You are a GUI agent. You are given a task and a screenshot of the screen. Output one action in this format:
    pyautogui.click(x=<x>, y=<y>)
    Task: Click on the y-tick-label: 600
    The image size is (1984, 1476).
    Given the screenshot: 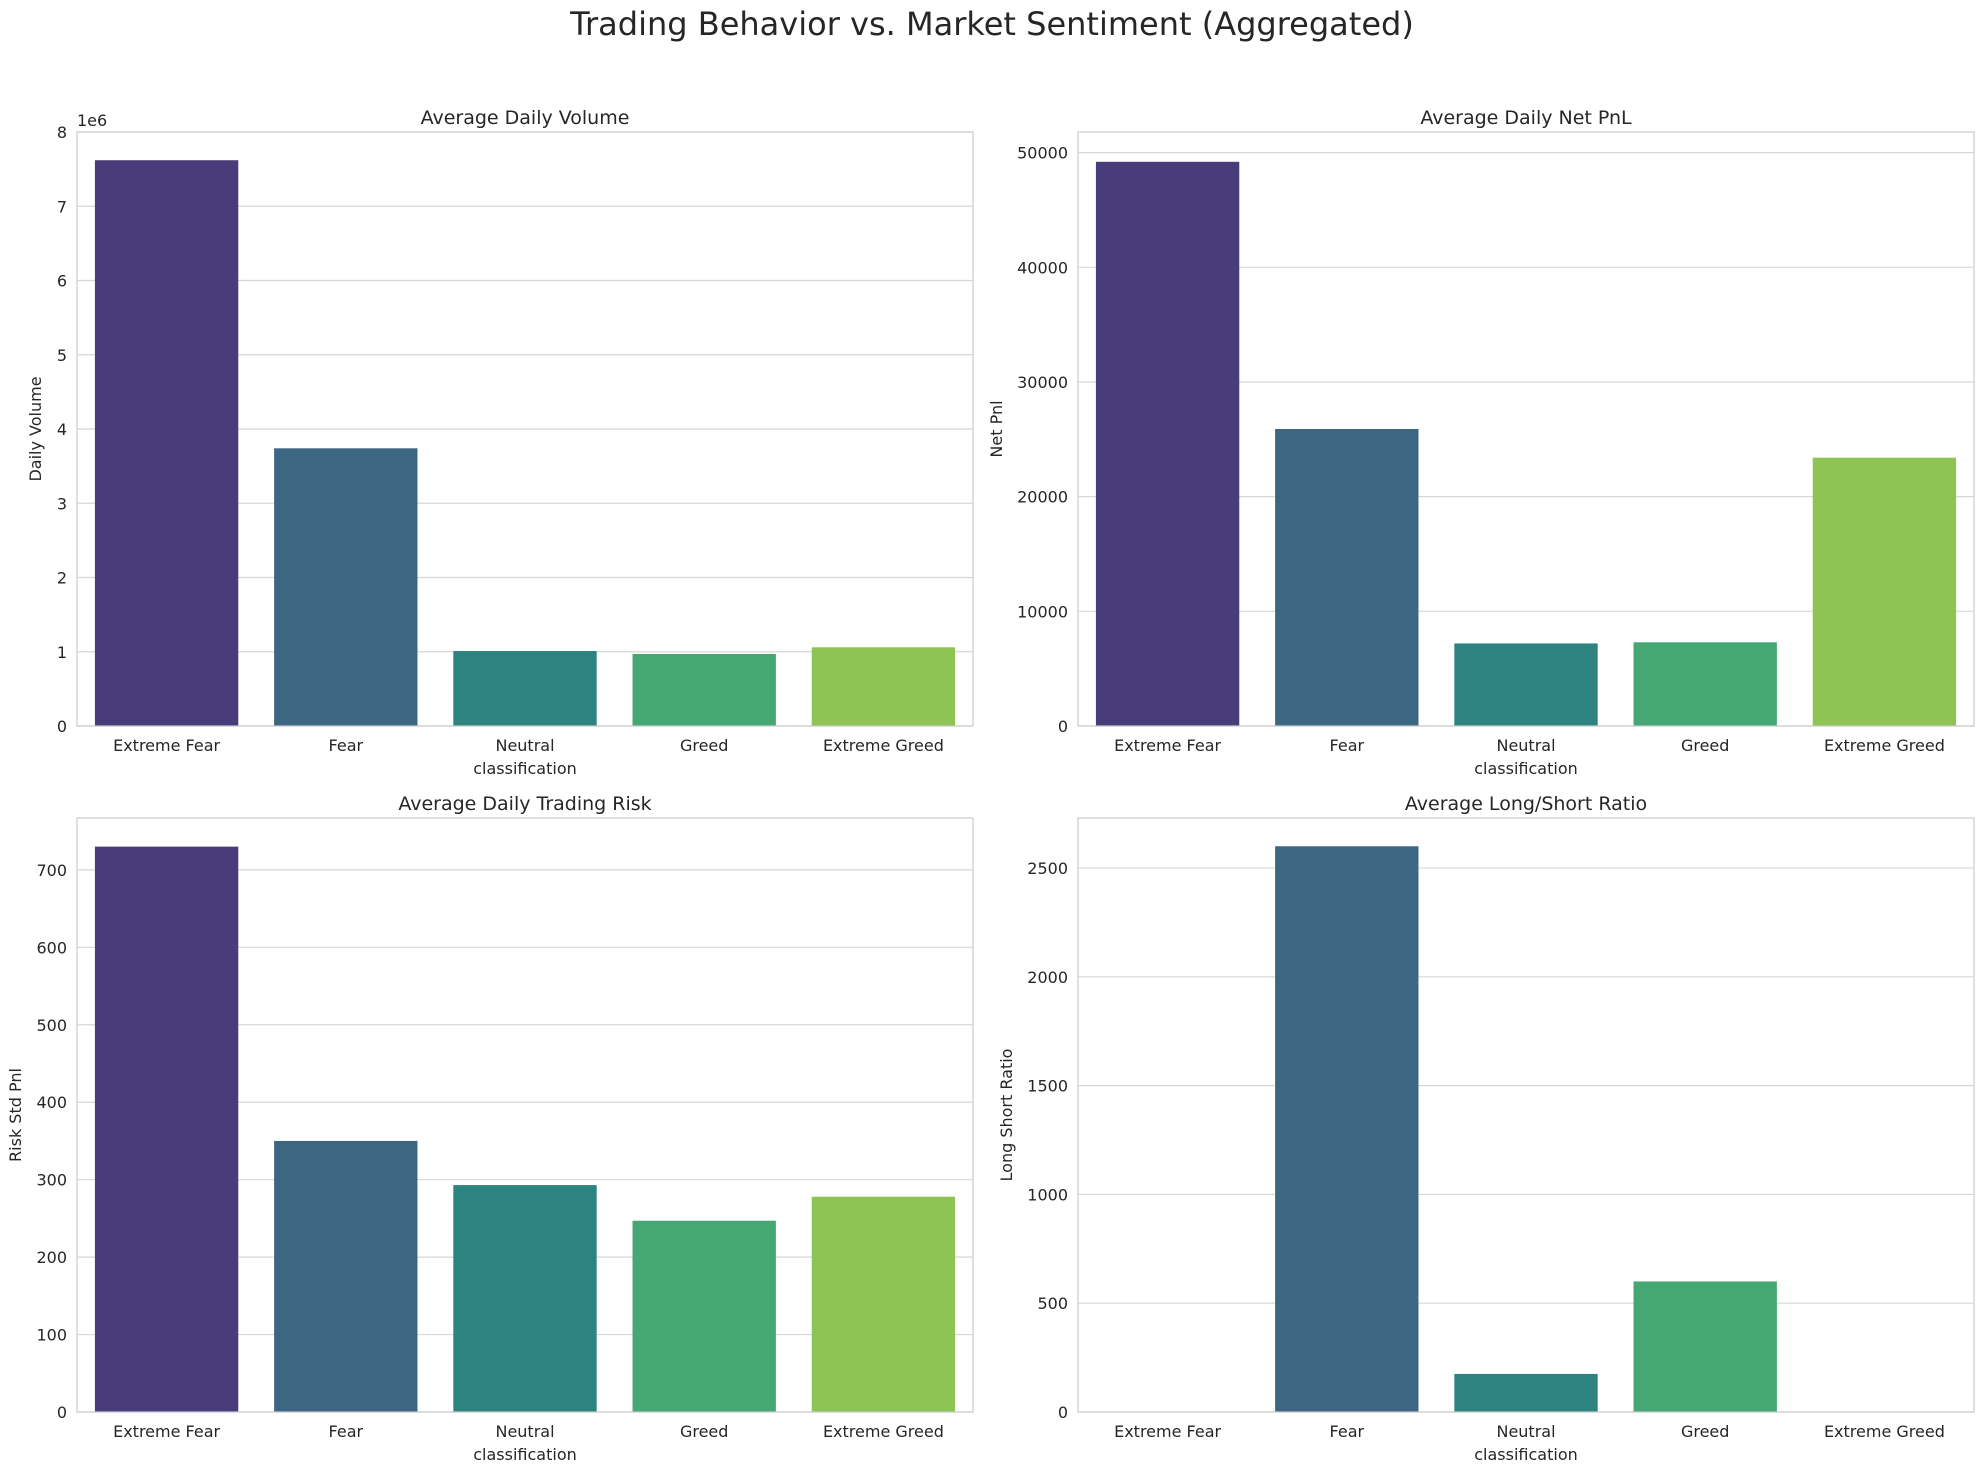 What is the action you would take?
    pyautogui.click(x=51, y=947)
    